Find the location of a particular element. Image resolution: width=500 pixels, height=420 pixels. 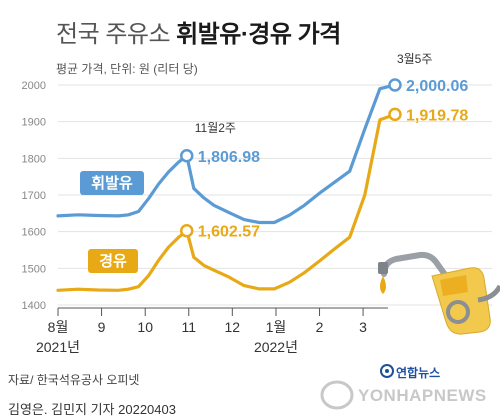

series-label: 경유 is located at coordinates (113, 261).